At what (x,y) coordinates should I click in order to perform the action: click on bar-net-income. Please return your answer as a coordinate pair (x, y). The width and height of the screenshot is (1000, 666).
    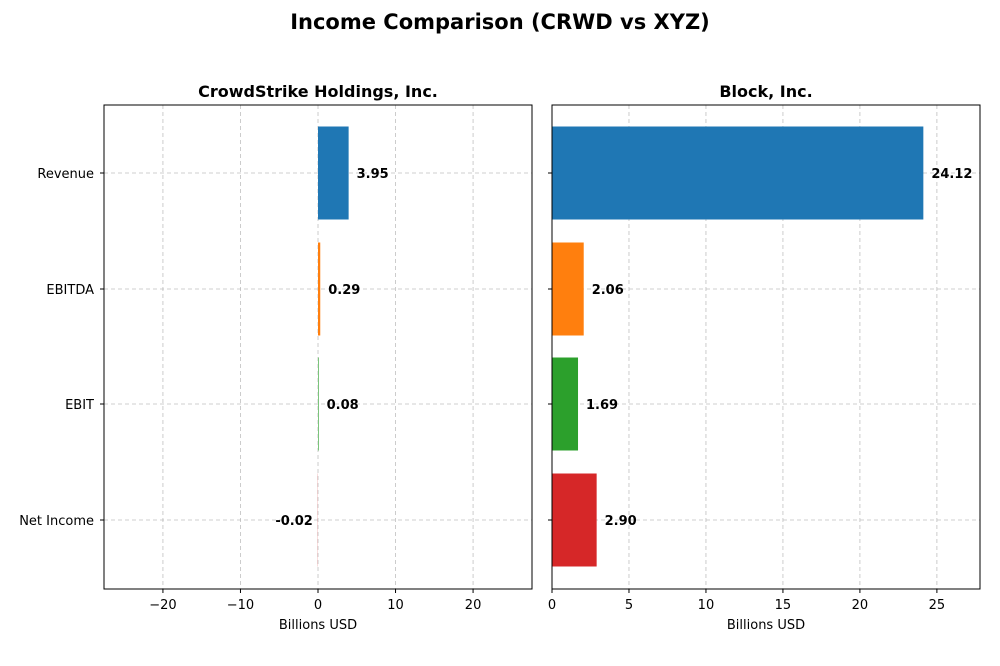
    Looking at the image, I should click on (574, 520).